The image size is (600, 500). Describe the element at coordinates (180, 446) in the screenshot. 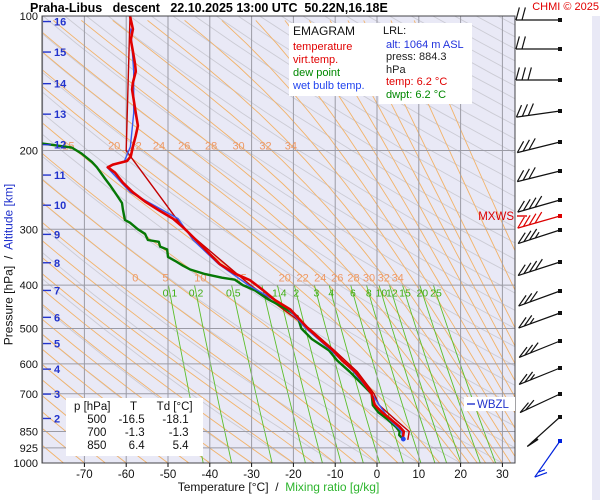

I see `table-cell: 5.4` at that location.